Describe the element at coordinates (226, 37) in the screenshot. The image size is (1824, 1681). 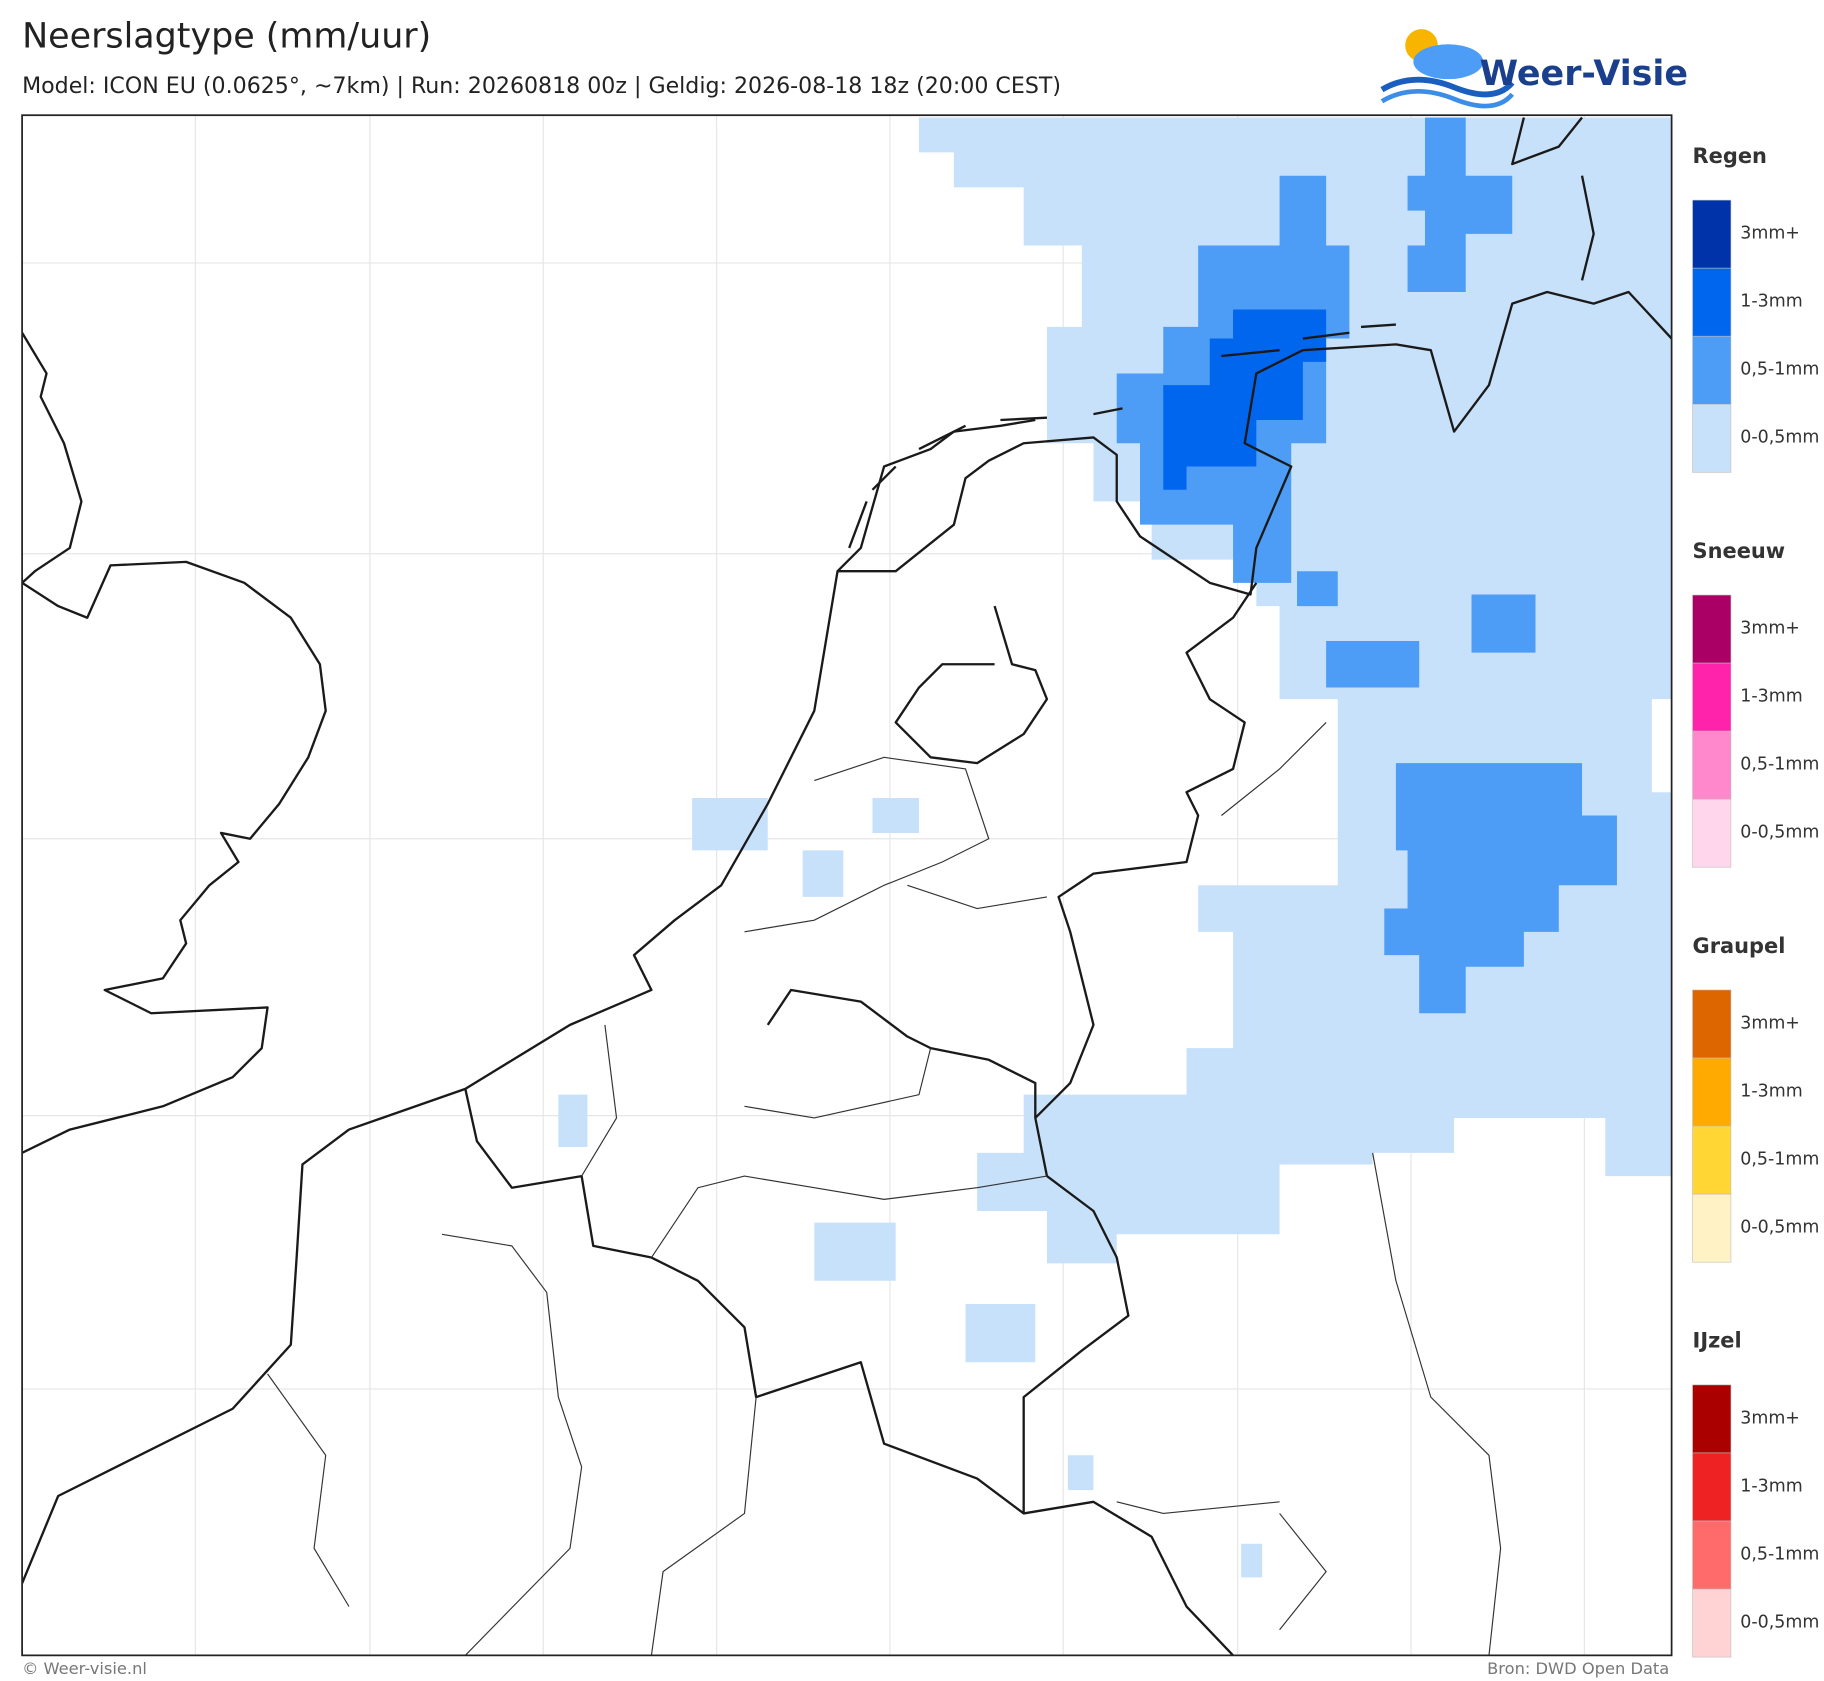
I see `title: Neerslagtype (mm/uur)` at that location.